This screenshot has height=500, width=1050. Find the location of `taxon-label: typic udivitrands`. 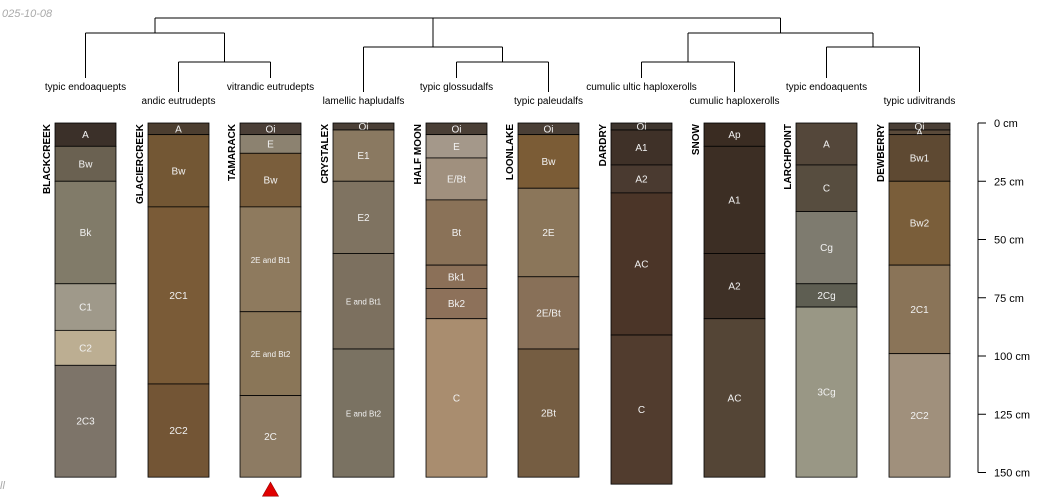

taxon-label: typic udivitrands is located at coordinates (920, 101).